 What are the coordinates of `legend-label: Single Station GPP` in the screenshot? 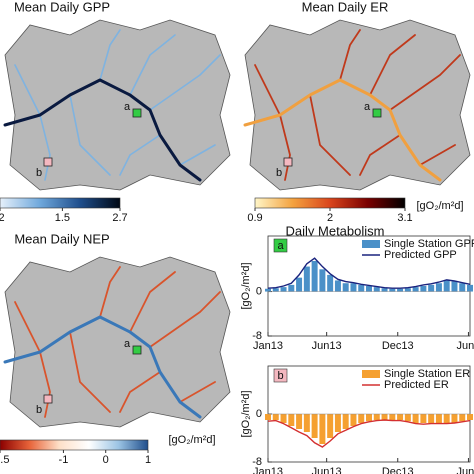 It's located at (429, 244).